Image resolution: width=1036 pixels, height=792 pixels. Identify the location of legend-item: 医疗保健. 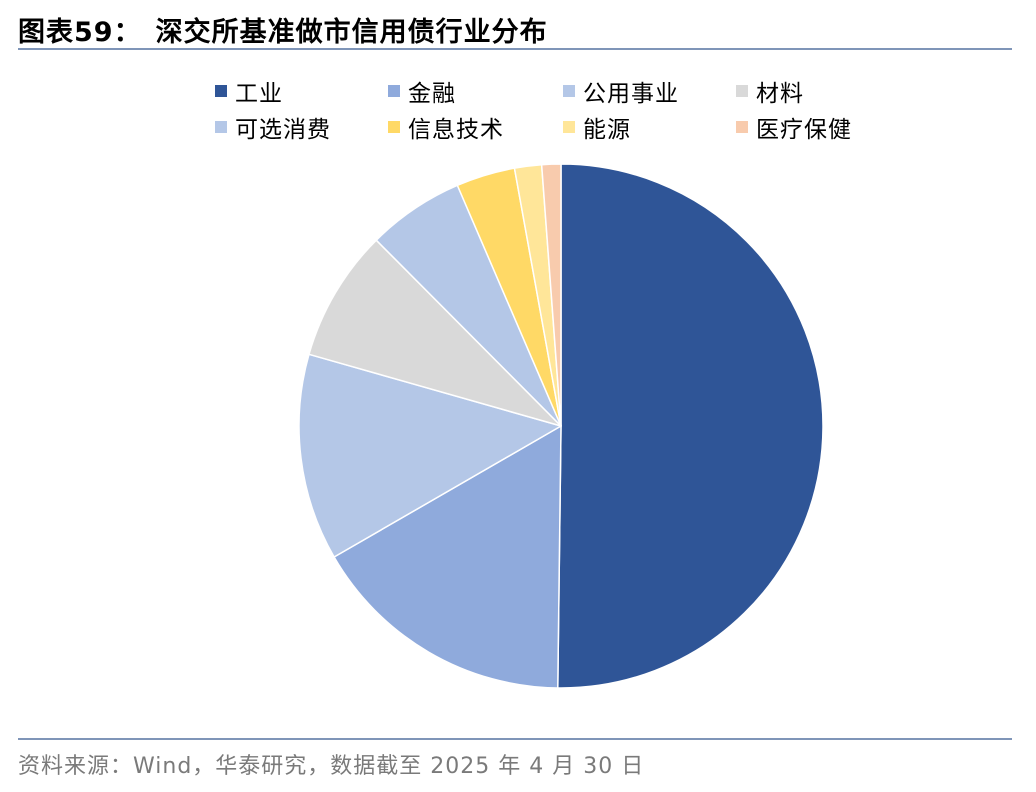
(794, 127).